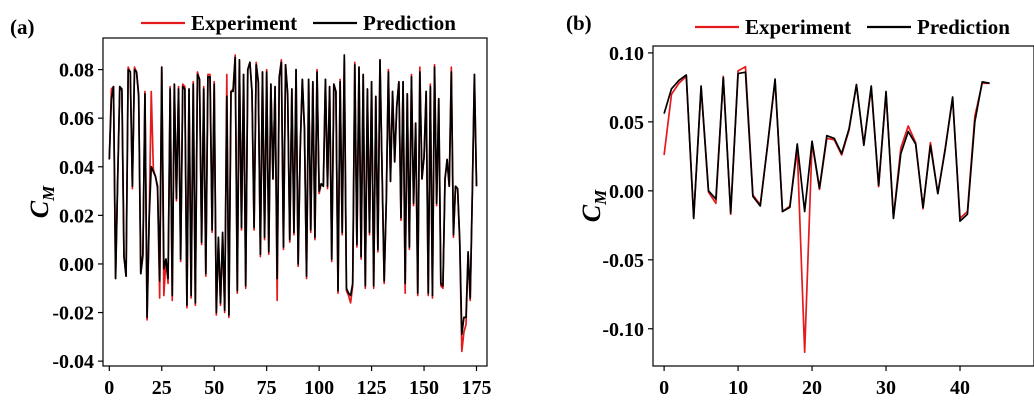 This screenshot has width=1034, height=405. What do you see at coordinates (267, 388) in the screenshot?
I see `x-tick-label: 75` at bounding box center [267, 388].